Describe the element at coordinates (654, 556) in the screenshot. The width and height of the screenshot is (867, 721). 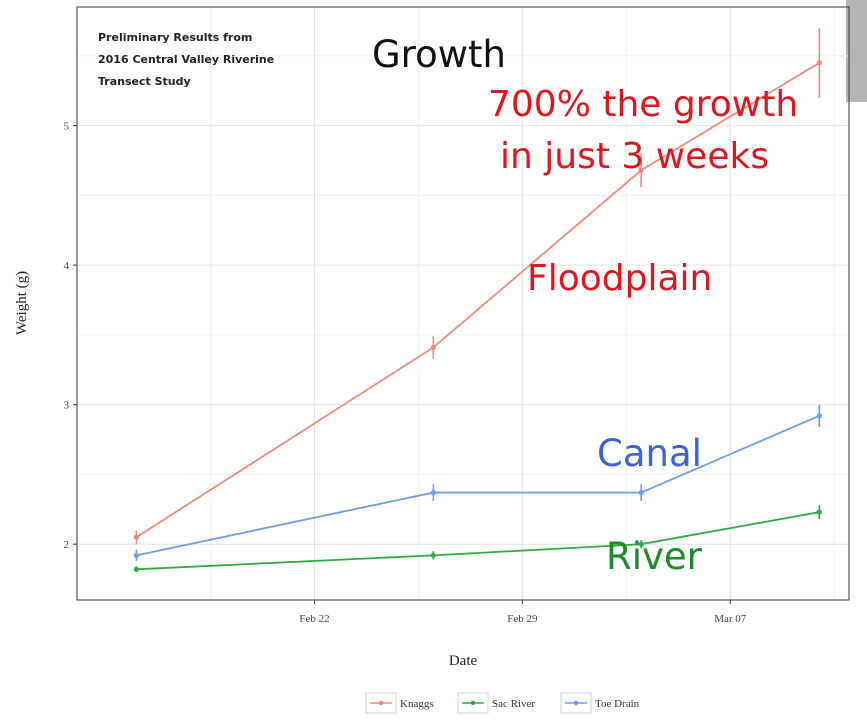
I see `annotation-river: River` at that location.